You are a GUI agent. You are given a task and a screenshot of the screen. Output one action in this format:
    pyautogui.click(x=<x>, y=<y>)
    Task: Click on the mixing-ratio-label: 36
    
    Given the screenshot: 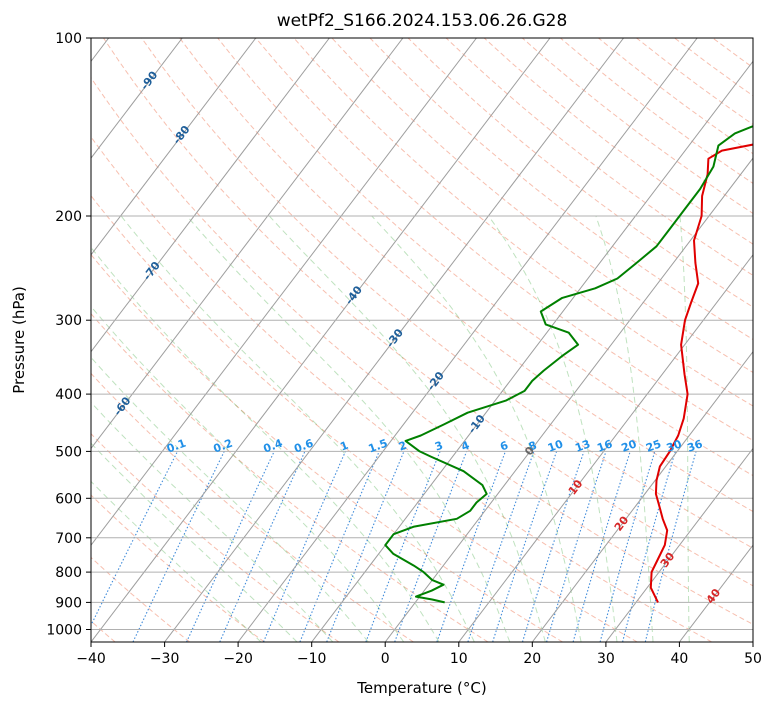 What is the action you would take?
    pyautogui.click(x=694, y=446)
    